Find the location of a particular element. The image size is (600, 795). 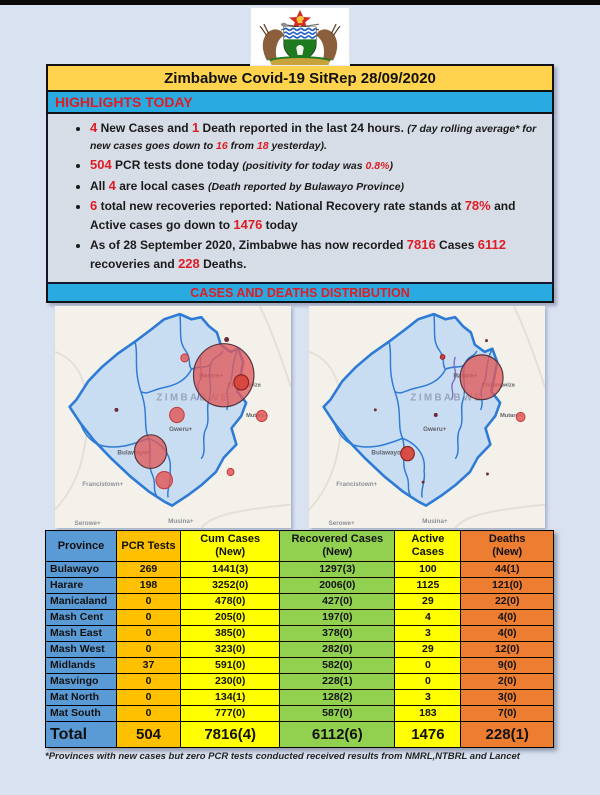

case-circles is located at coordinates (191, 413).